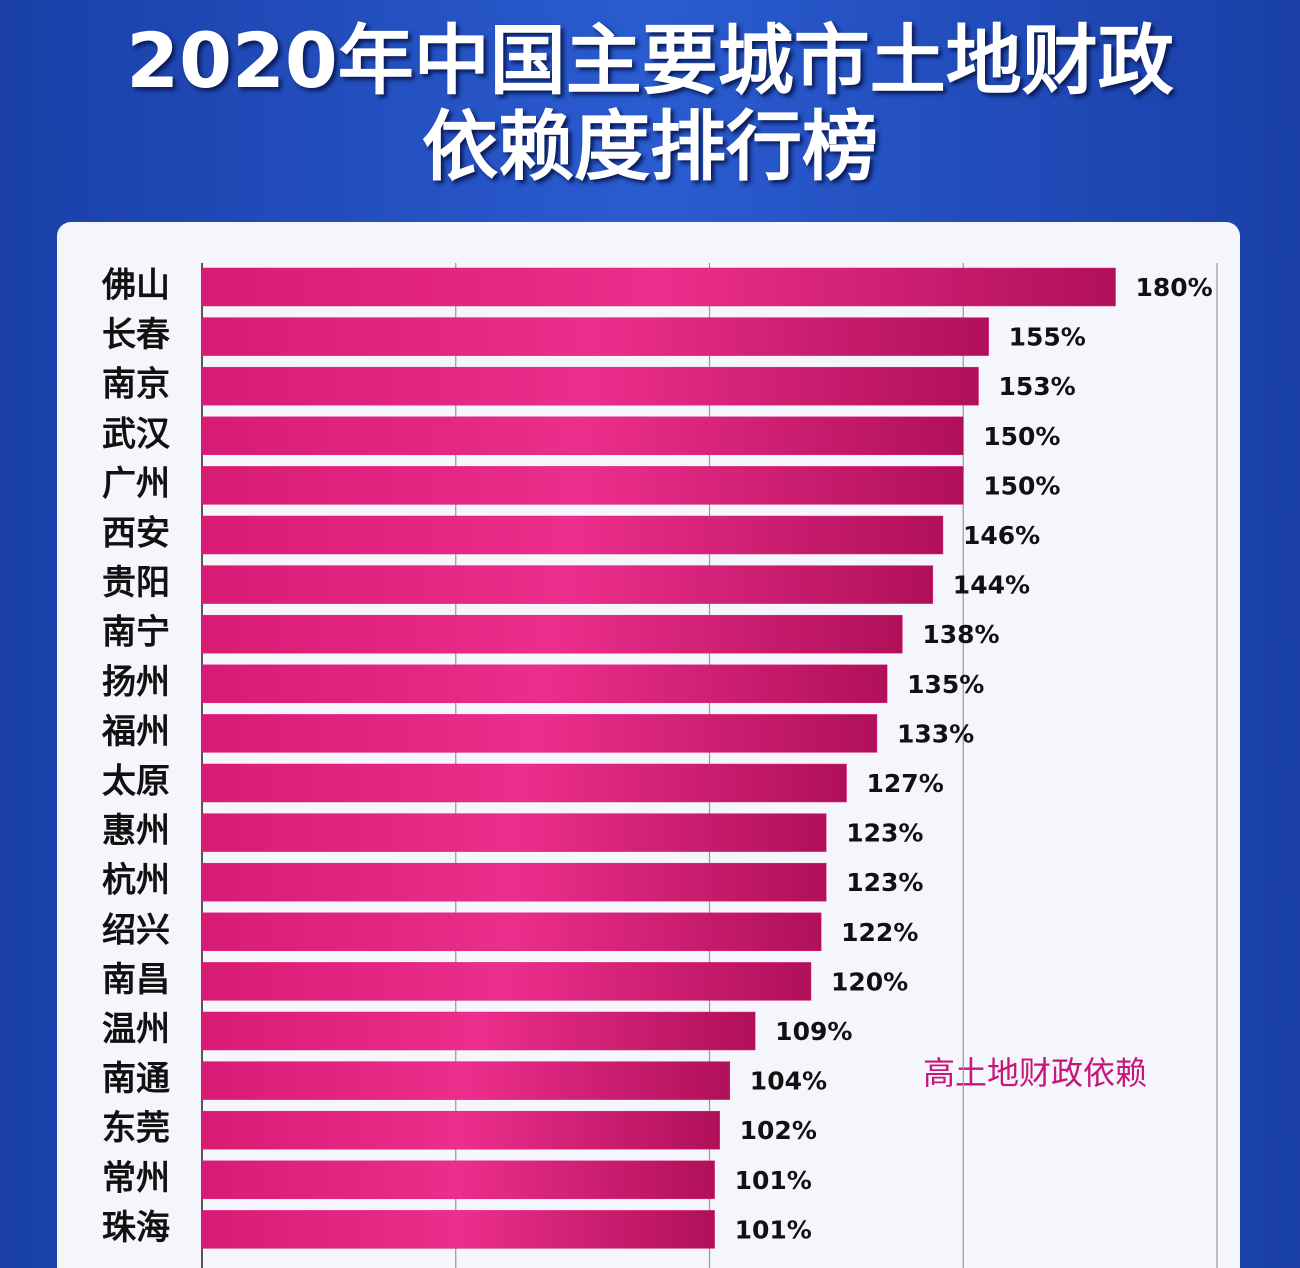 The image size is (1300, 1268). Describe the element at coordinates (136, 1178) in the screenshot. I see `y-tick-label: 常州` at that location.